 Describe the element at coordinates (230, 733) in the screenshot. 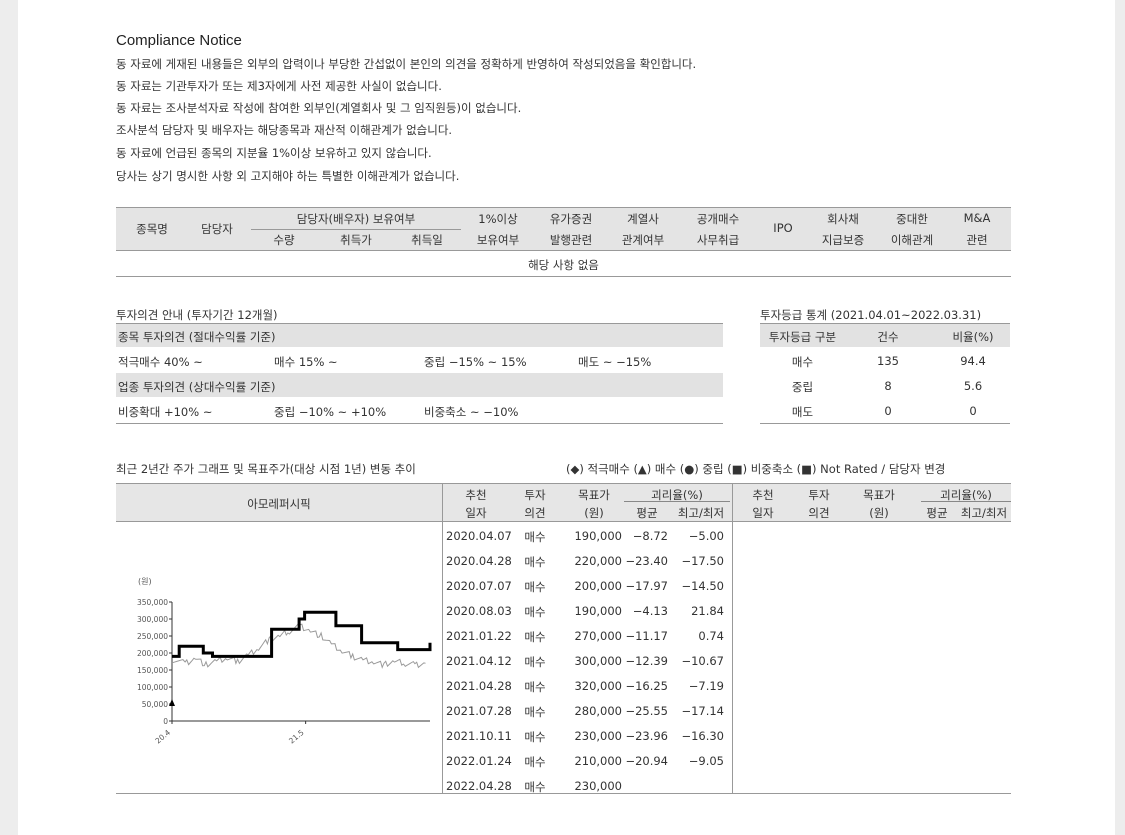

I see `x-axis-ticks: 20.4 21.5` at that location.